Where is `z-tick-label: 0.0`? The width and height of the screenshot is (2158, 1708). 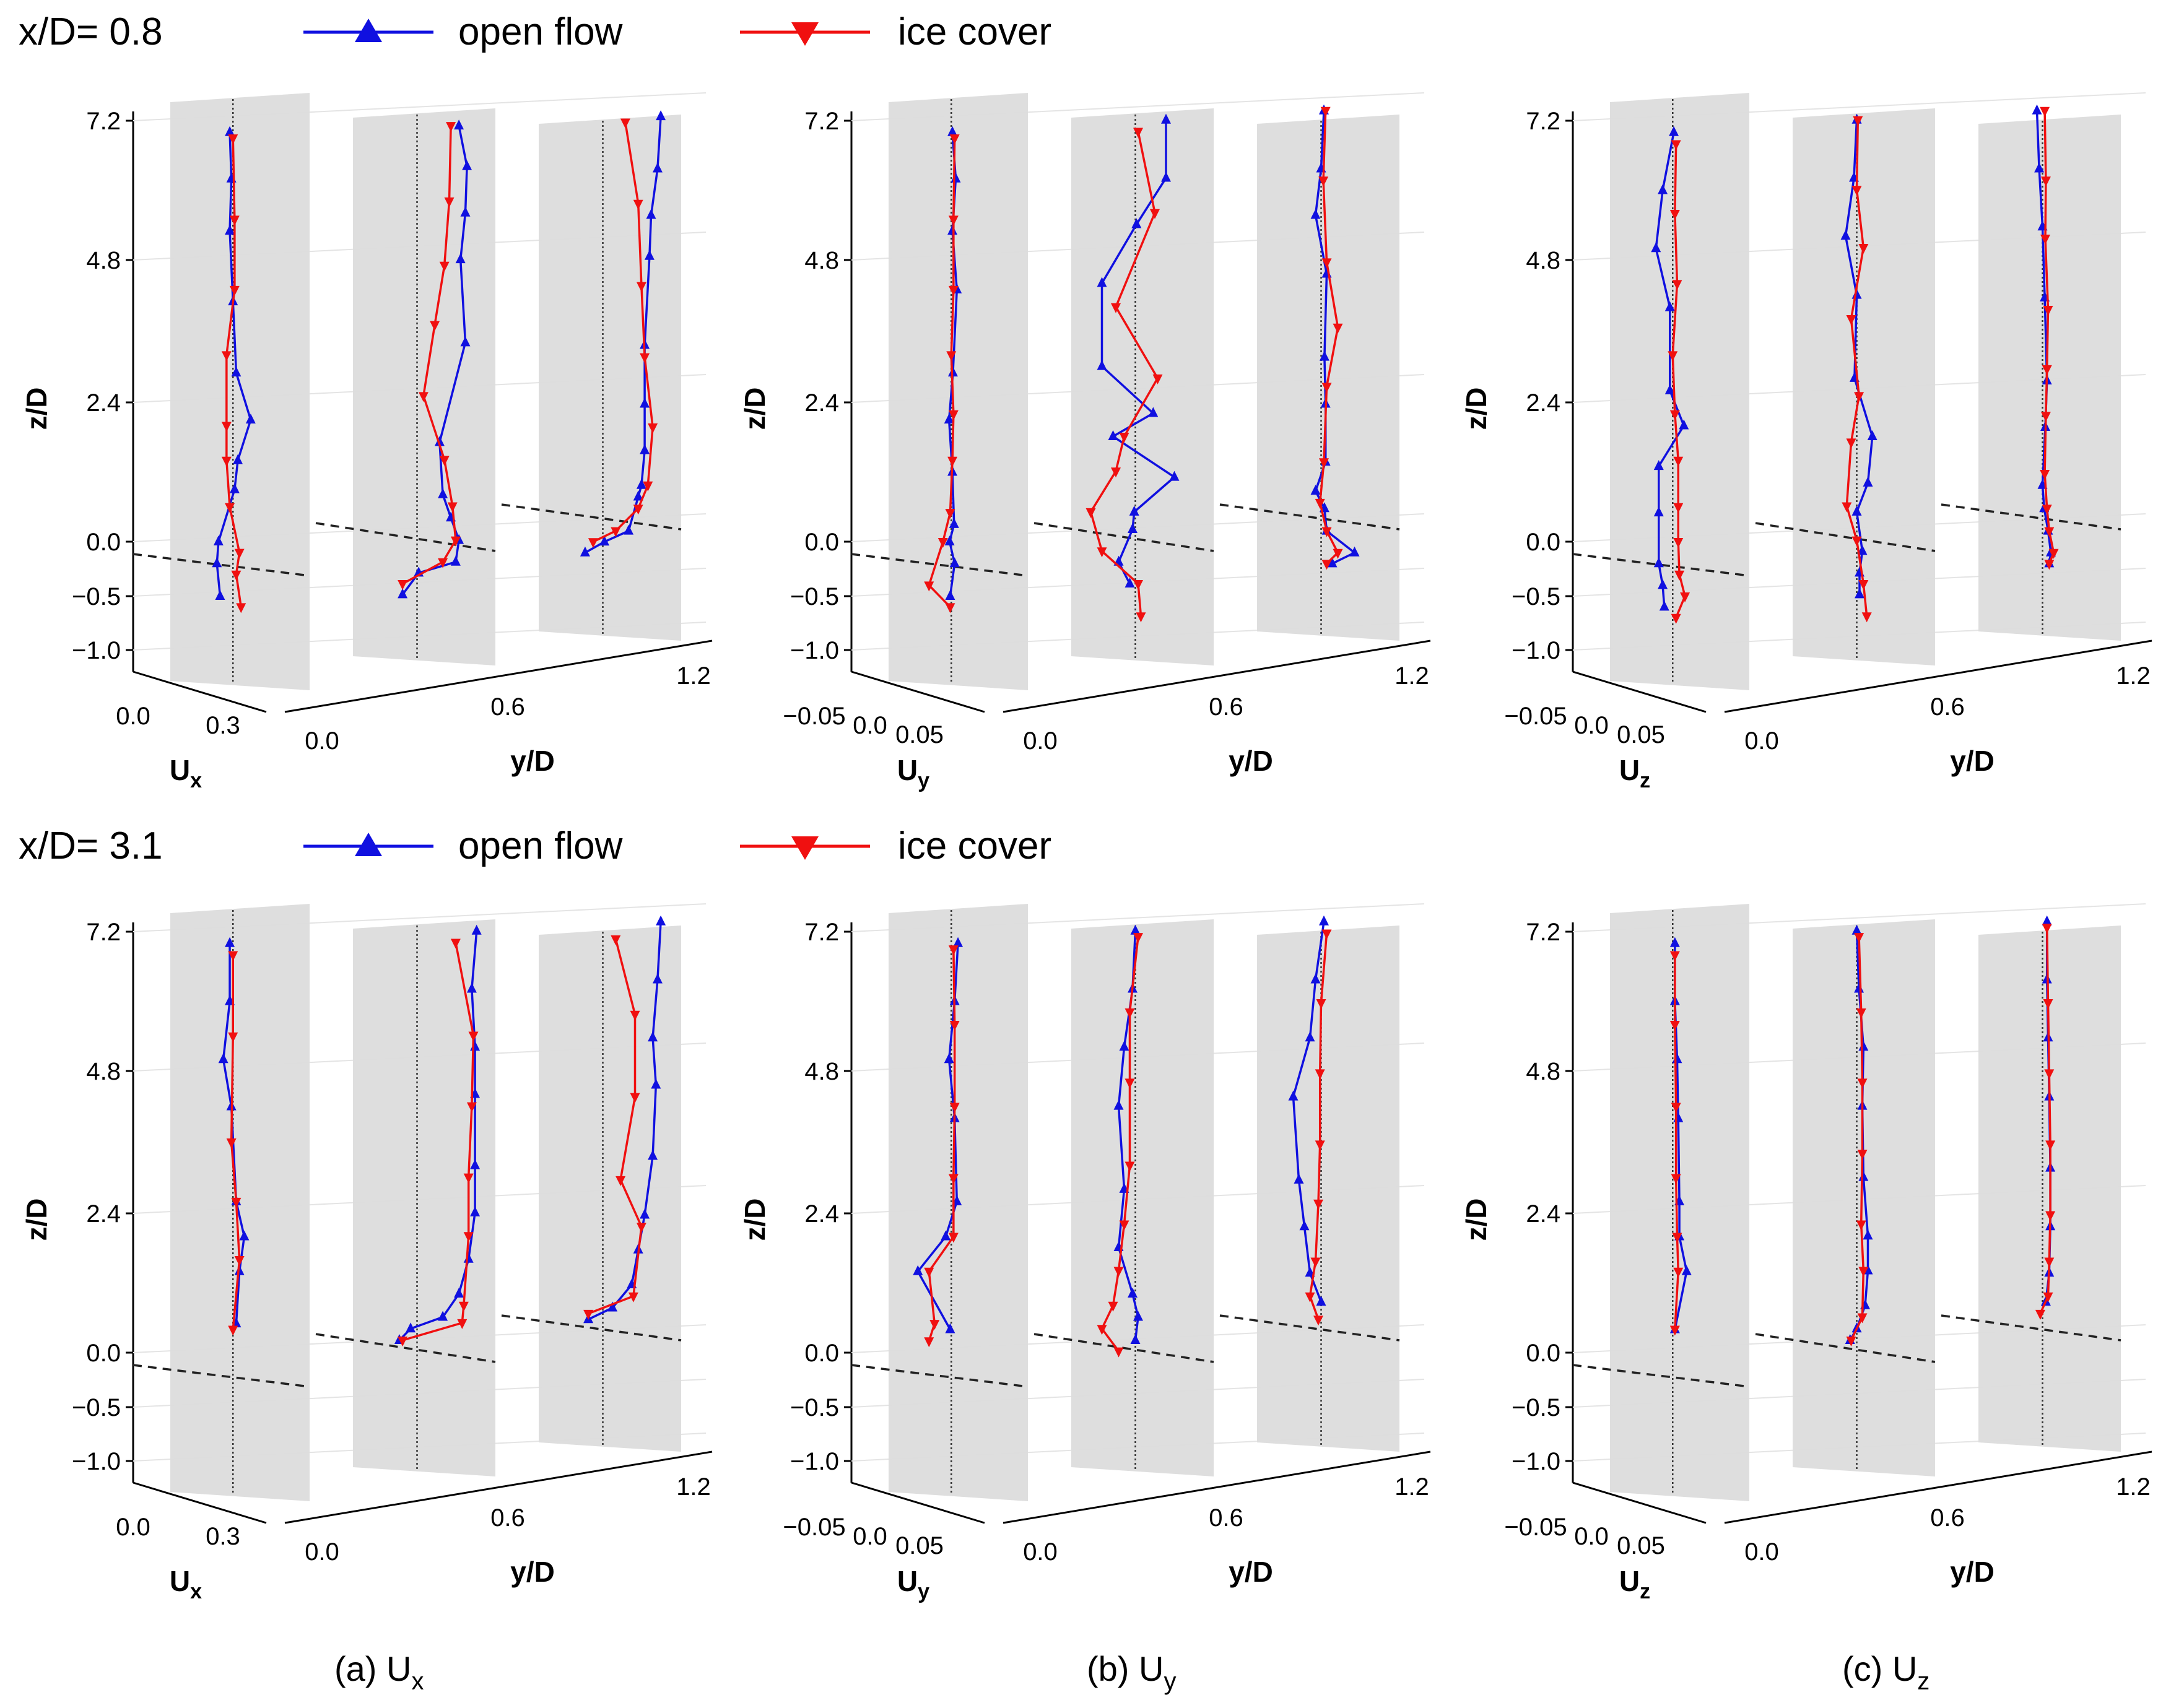 z-tick-label: 0.0 is located at coordinates (821, 542).